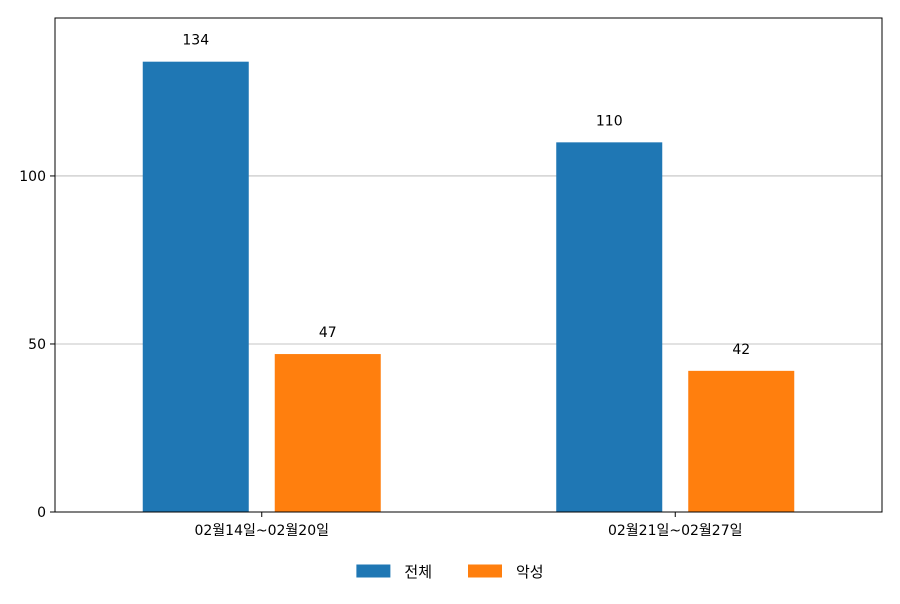 The height and width of the screenshot is (604, 900). I want to click on x-tick-label: 02월21일~02월27일, so click(675, 531).